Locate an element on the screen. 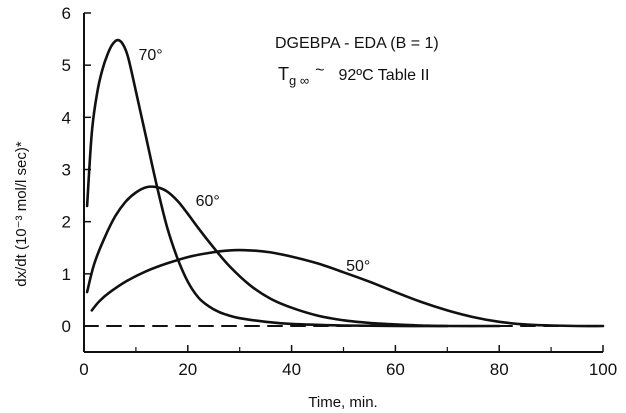 The width and height of the screenshot is (626, 413). tg-annotation: Tg ∞ ~ 92ºC Table II is located at coordinates (353, 75).